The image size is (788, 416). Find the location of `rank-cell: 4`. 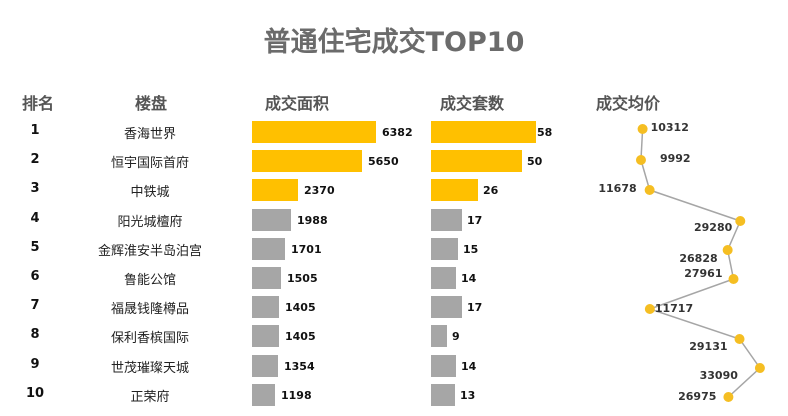

rank-cell: 4 is located at coordinates (35, 218).